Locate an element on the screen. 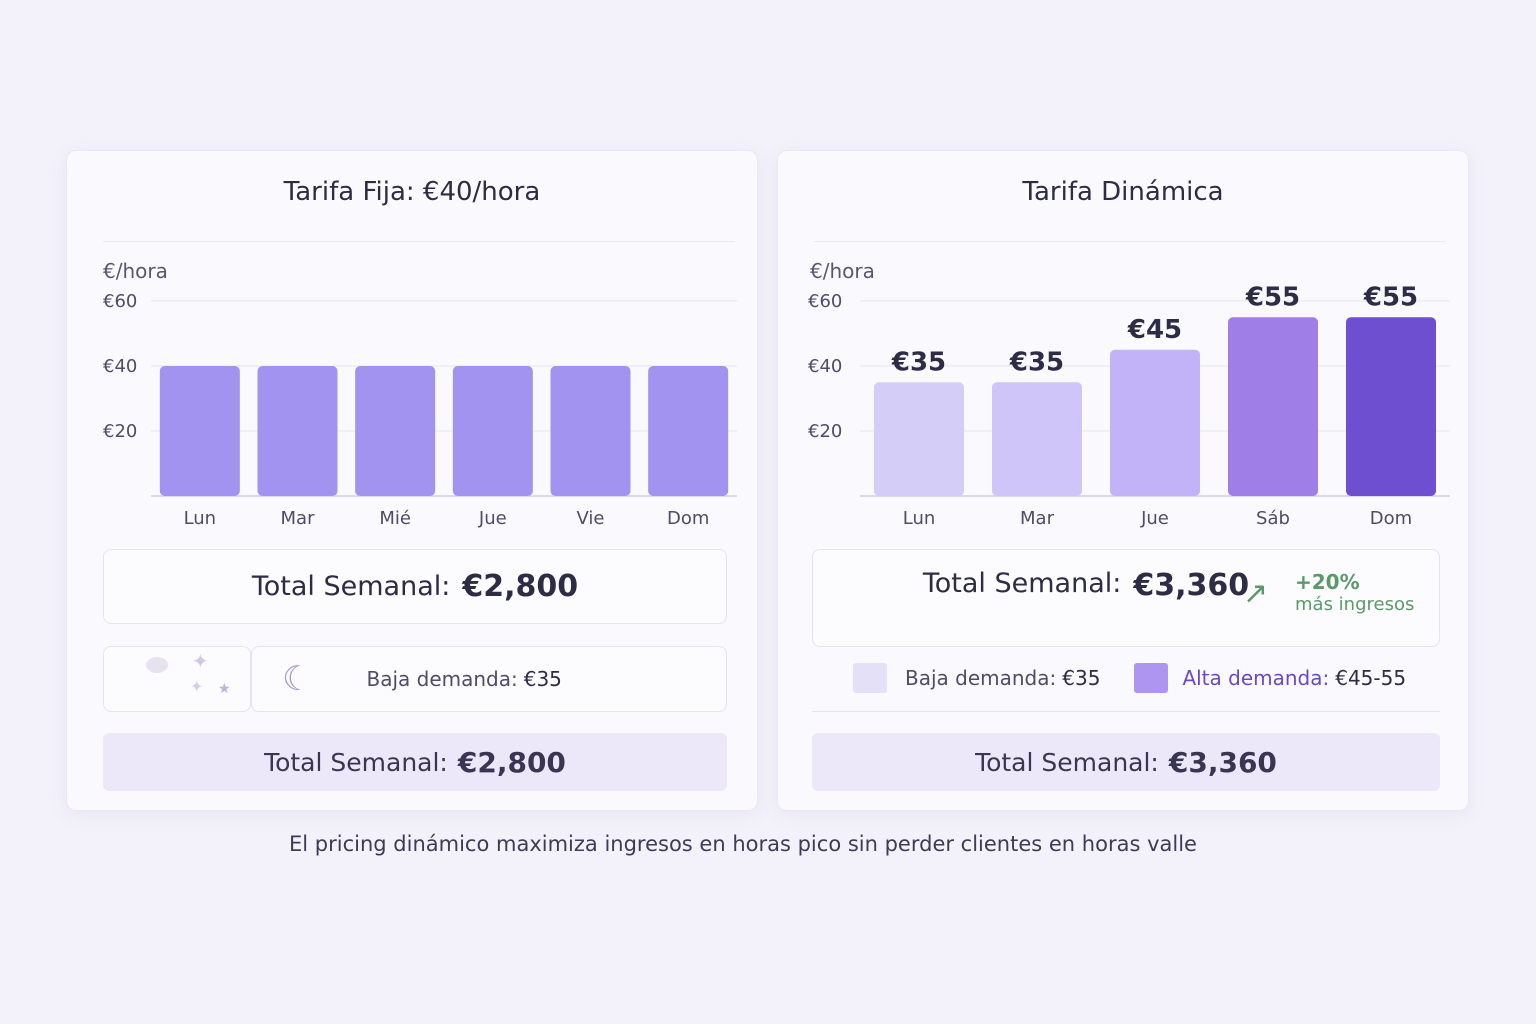  increase-badge: +20% más ingresos is located at coordinates (1354, 593).